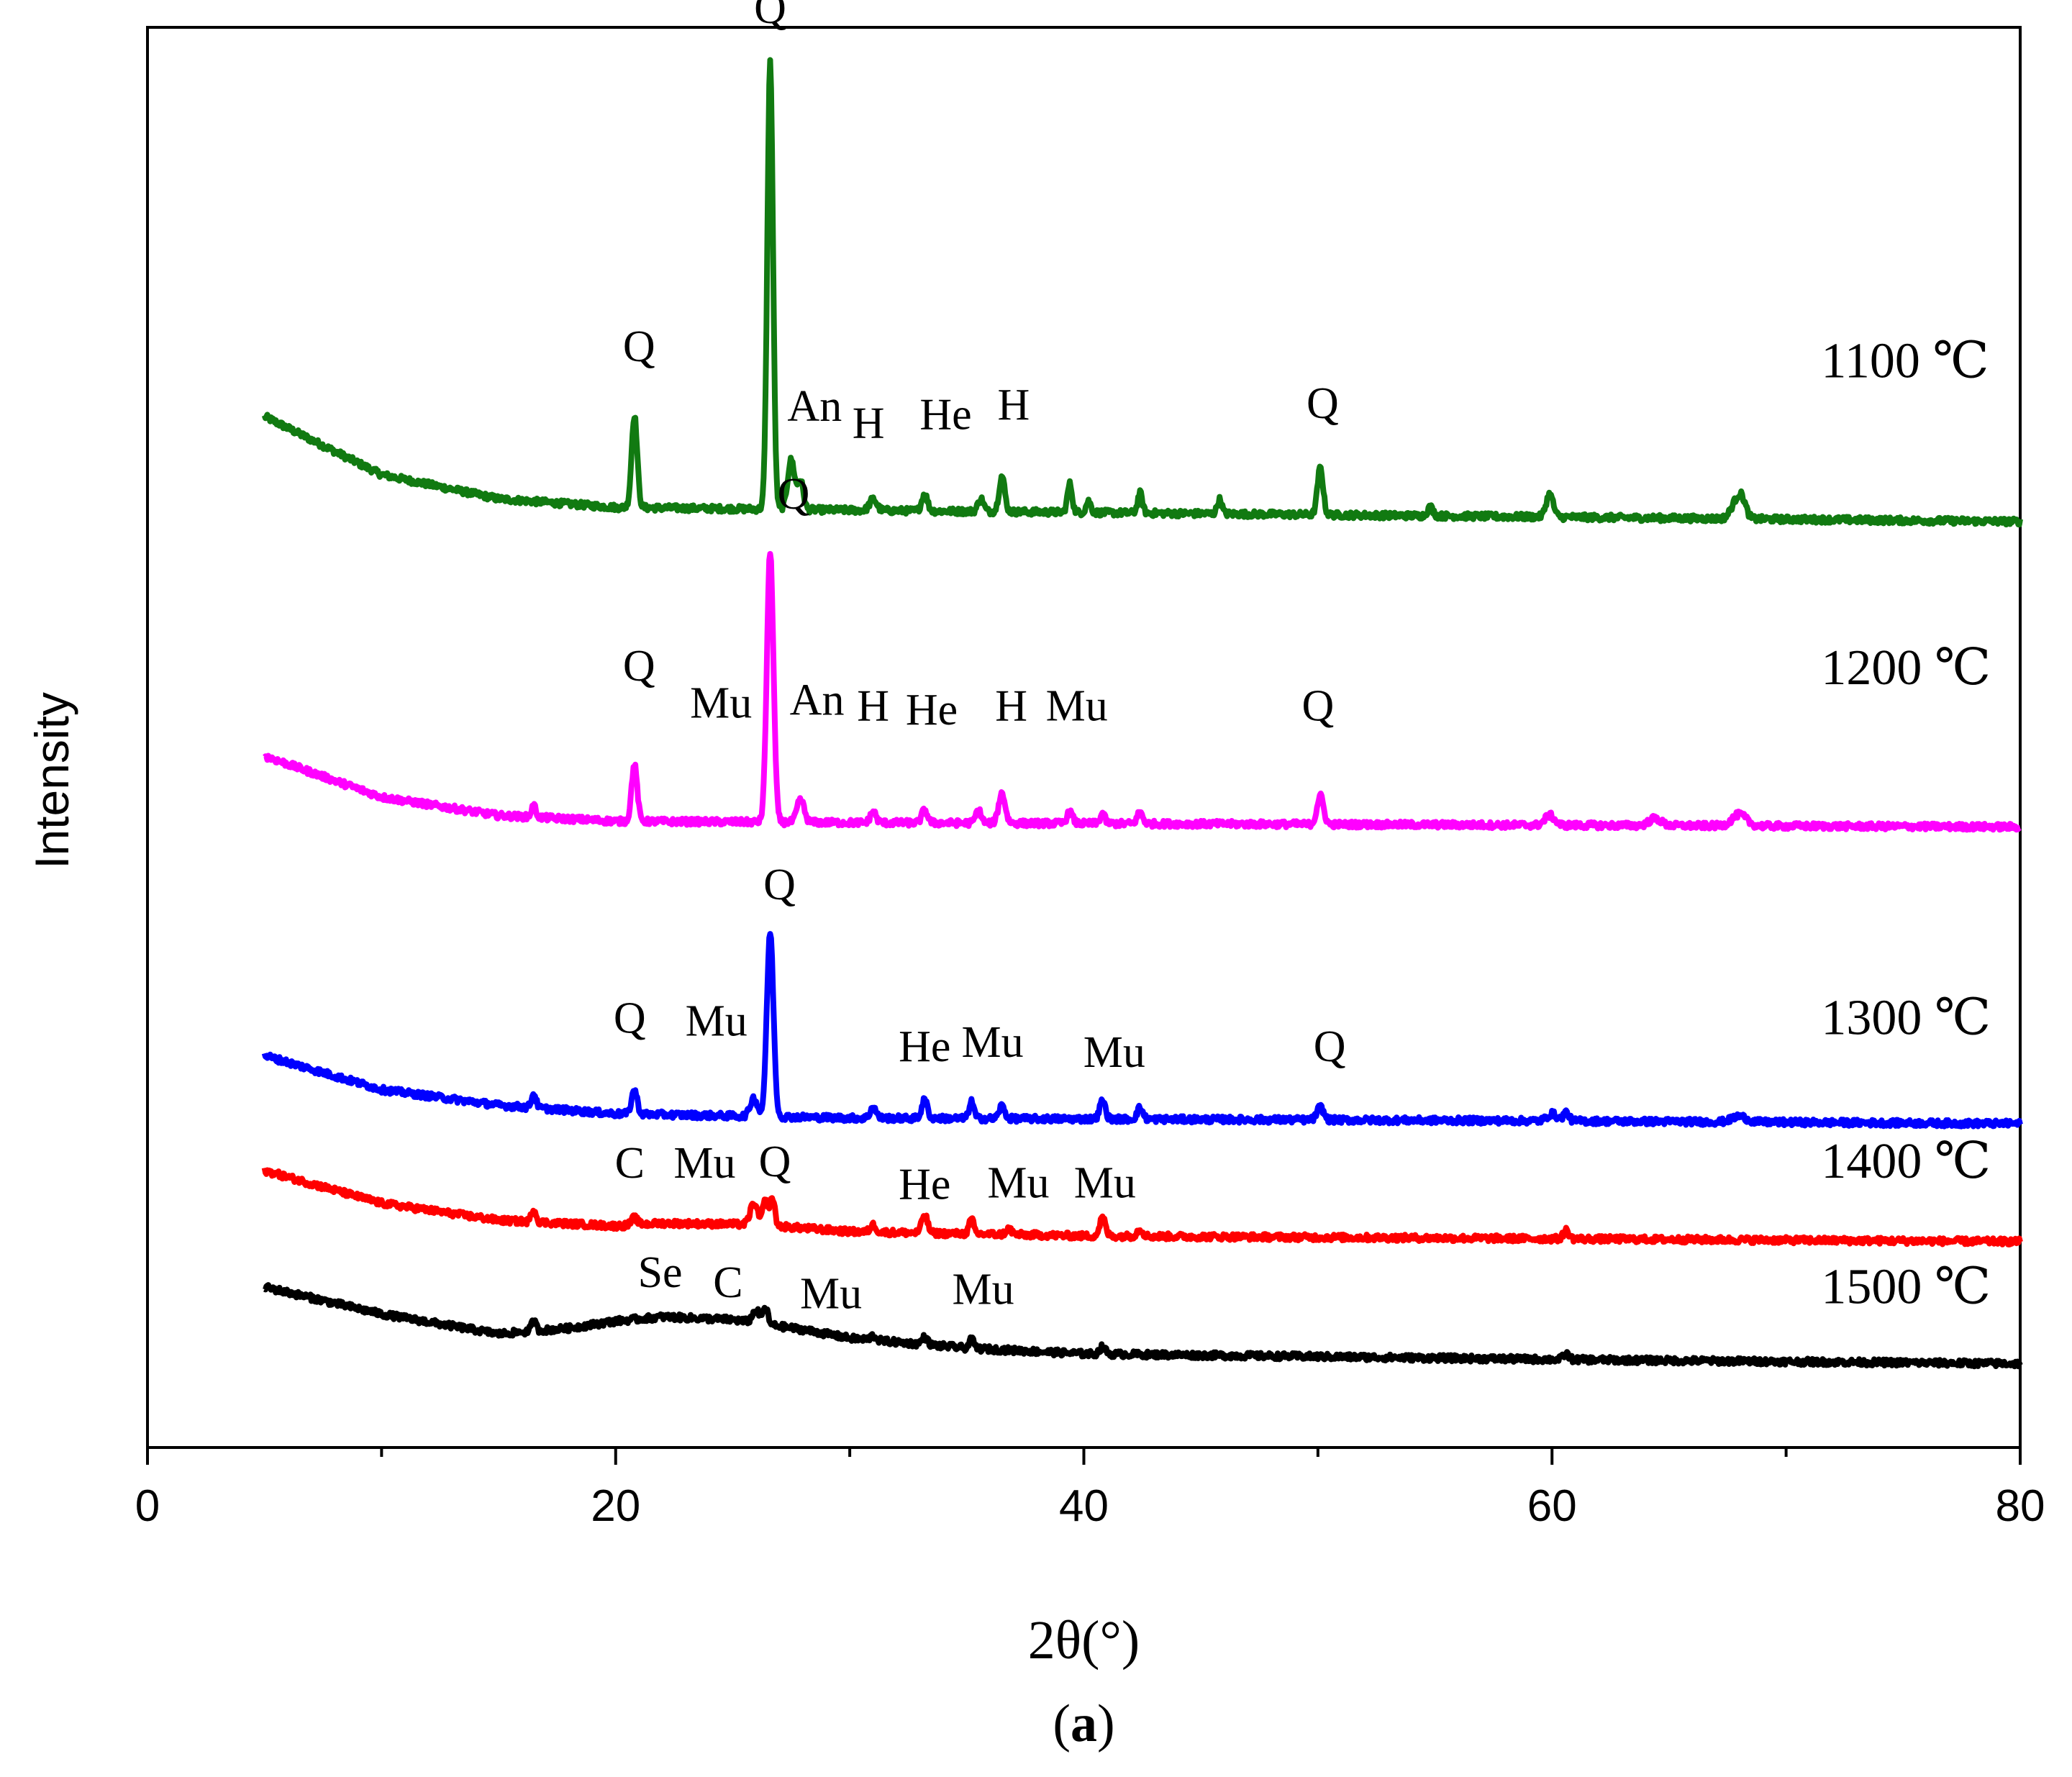  Describe the element at coordinates (1905, 361) in the screenshot. I see `series-label-0: 1100 ℃` at that location.